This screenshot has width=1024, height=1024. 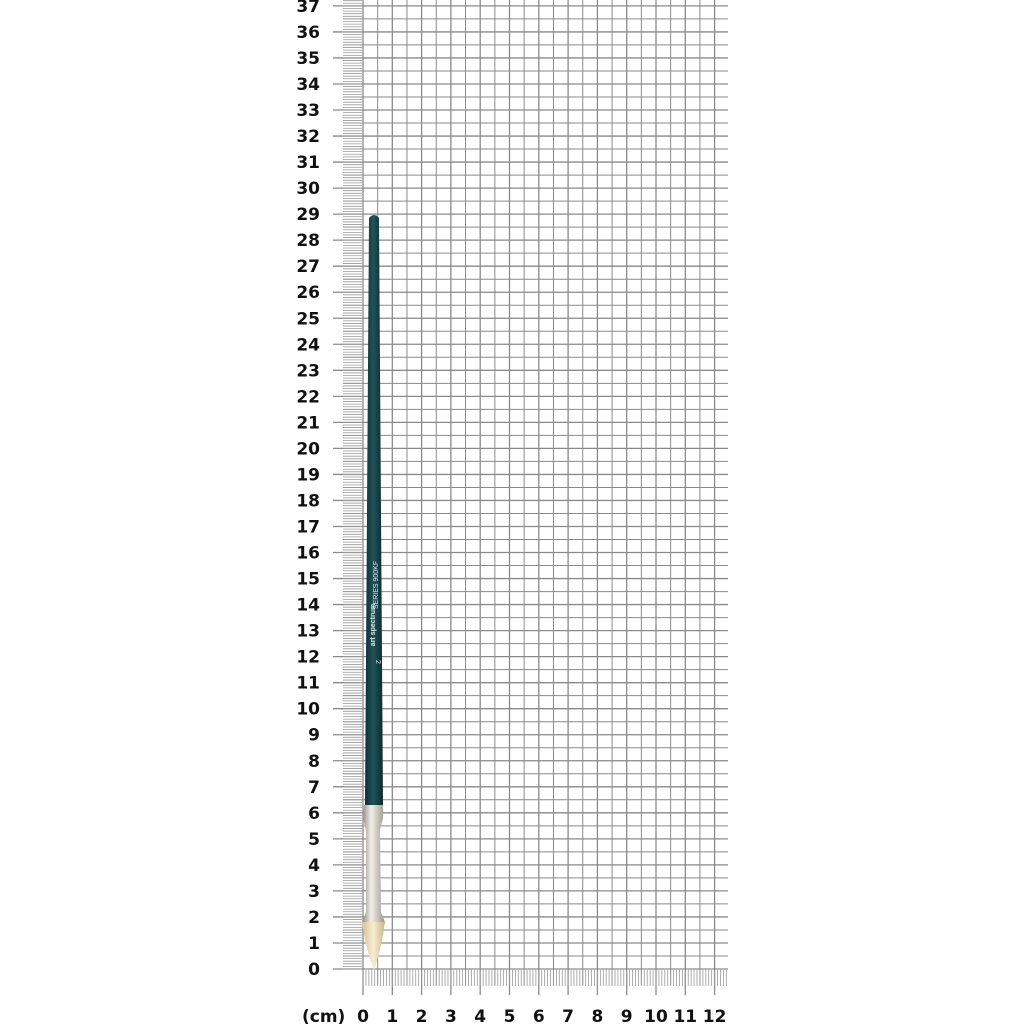 I want to click on vertical-cm-label: 24, so click(x=308, y=345).